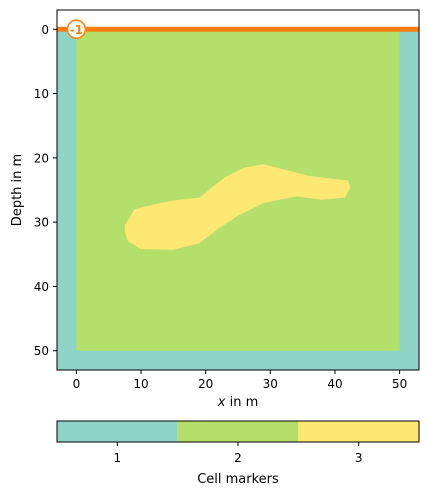 Image resolution: width=429 pixels, height=495 pixels. I want to click on y-axis-label: Depth in m, so click(17, 190).